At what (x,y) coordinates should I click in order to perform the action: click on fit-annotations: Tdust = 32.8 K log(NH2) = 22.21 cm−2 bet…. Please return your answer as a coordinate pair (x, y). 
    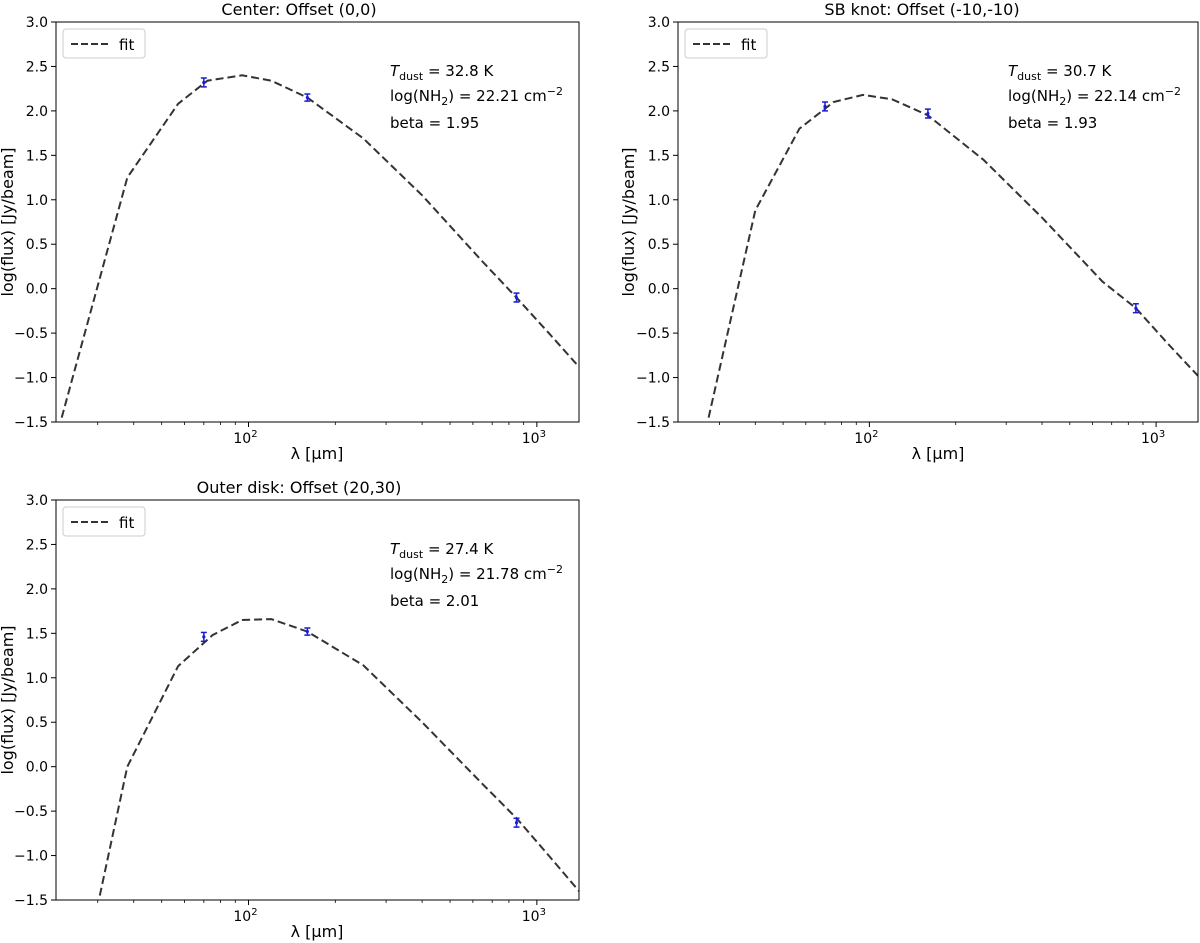
    Looking at the image, I should click on (476, 97).